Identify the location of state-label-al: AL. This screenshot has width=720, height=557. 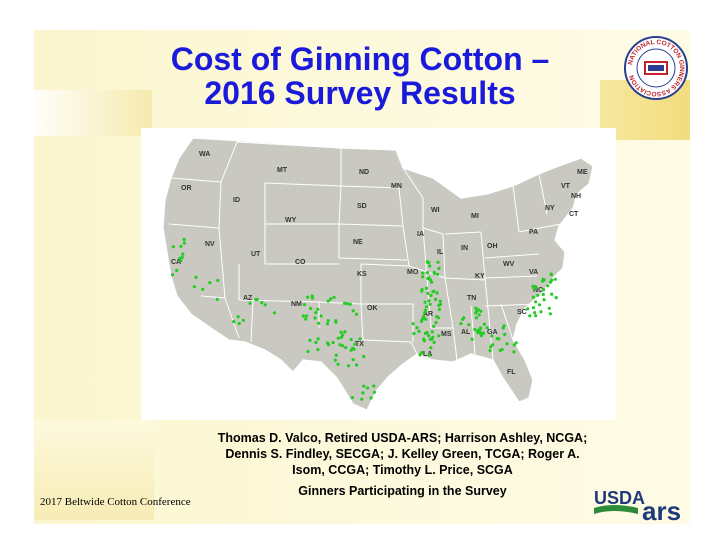
(466, 332).